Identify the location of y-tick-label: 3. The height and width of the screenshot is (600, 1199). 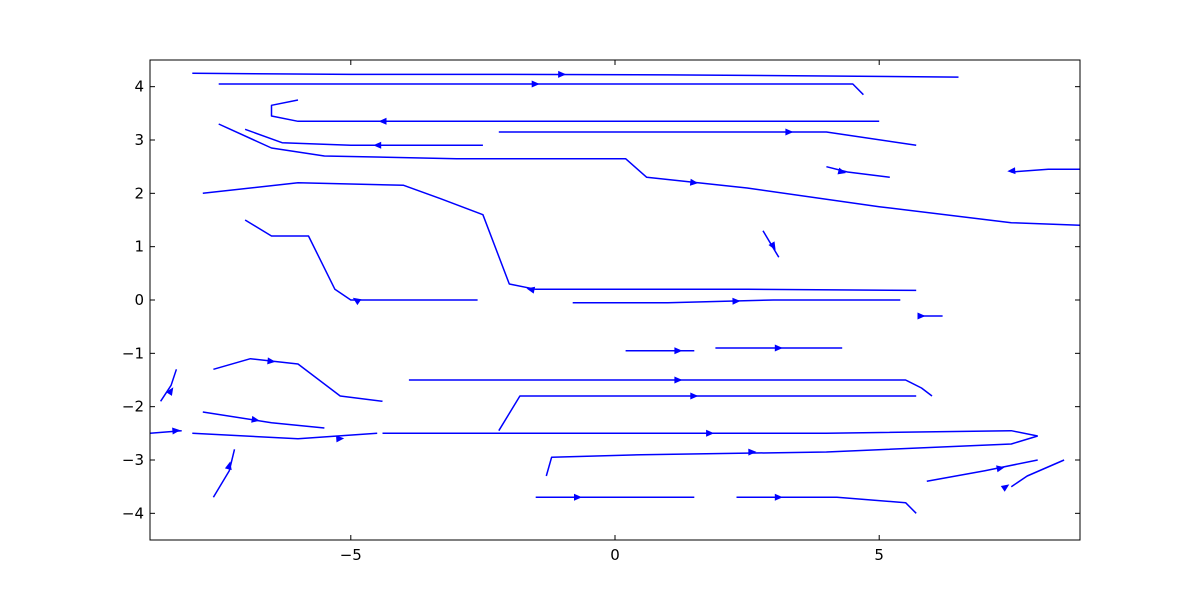
(139, 140).